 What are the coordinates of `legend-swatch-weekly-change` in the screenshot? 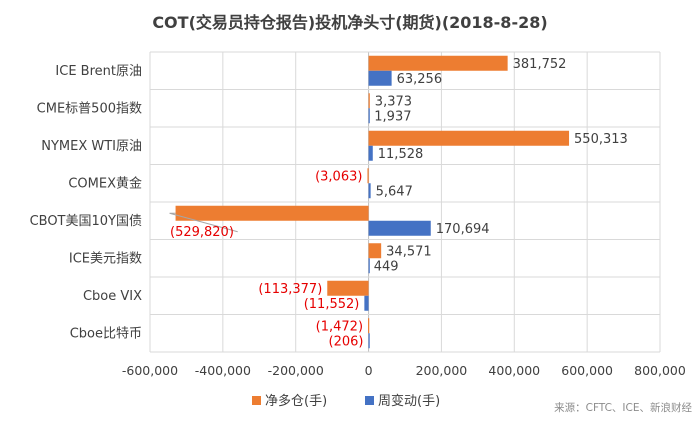 It's located at (369, 400).